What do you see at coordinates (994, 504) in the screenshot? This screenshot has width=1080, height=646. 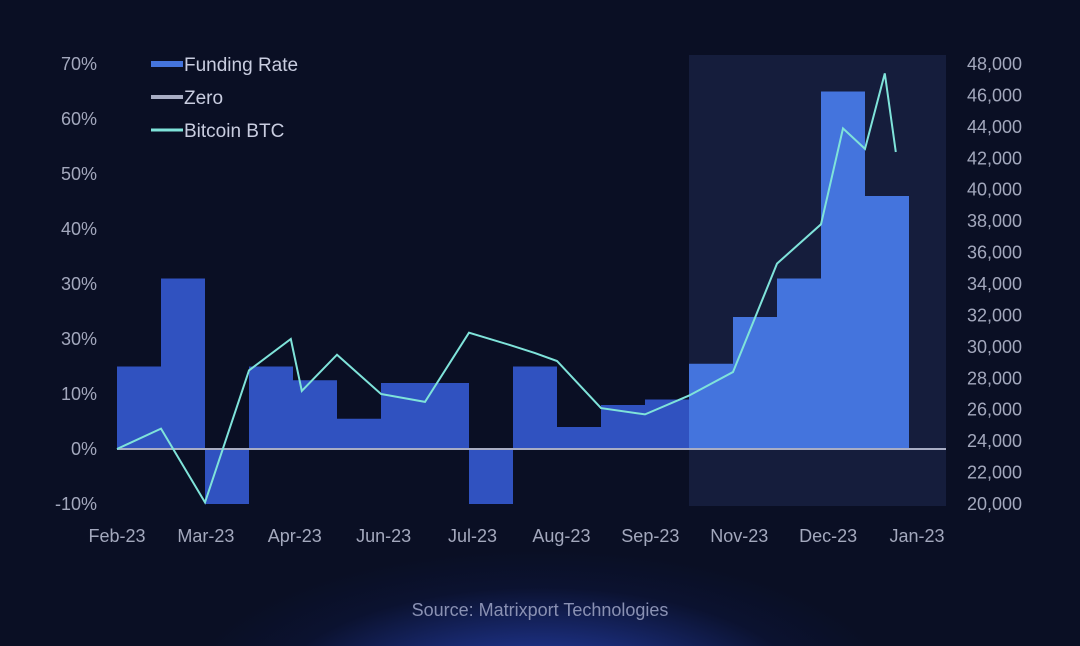 I see `y-right-tick-label: 20,000` at bounding box center [994, 504].